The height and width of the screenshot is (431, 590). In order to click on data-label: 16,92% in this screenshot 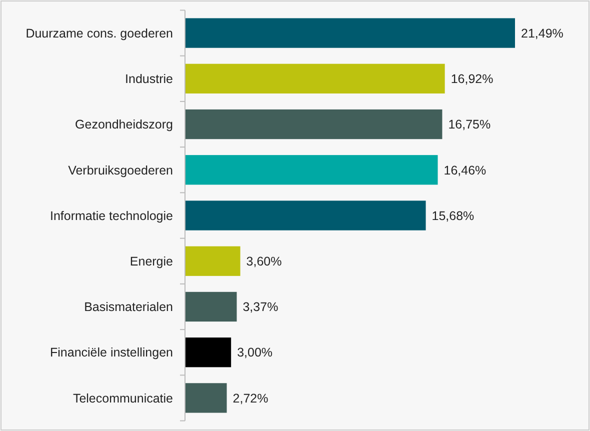, I will do `click(472, 79)`.